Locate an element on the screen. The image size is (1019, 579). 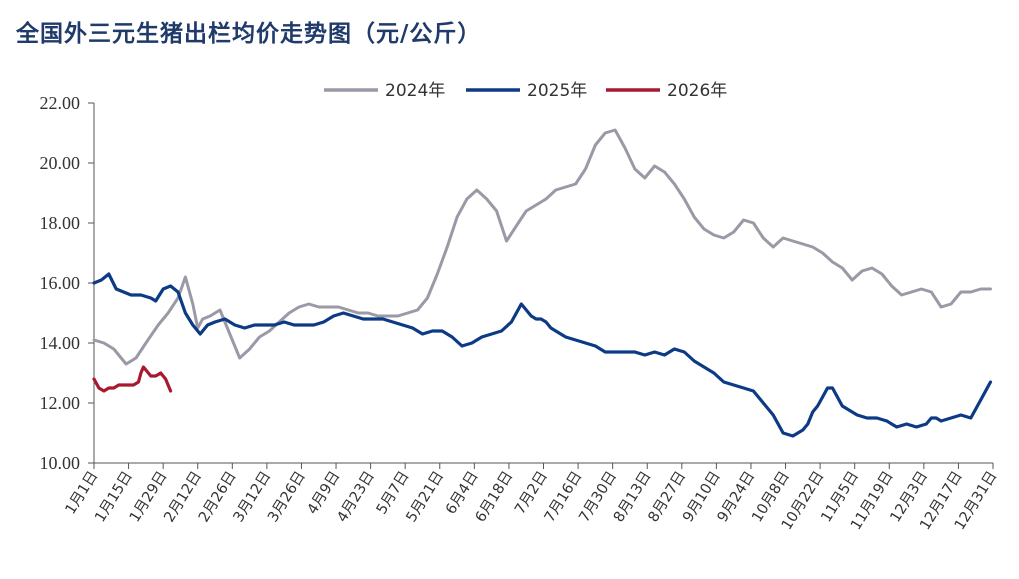
legend-label: 2024年 is located at coordinates (415, 91).